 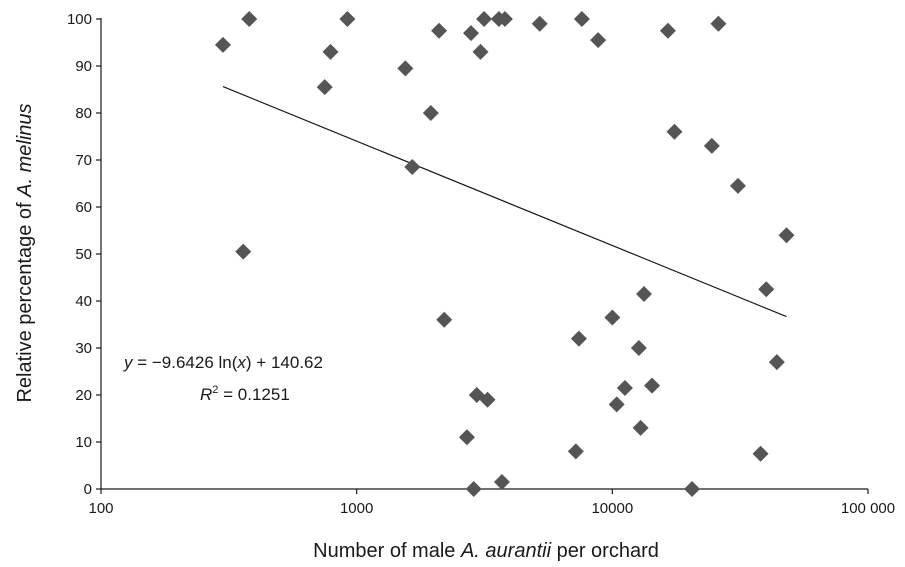 I want to click on x-axis-title: Number of male A. aurantii per orchard, so click(x=486, y=551).